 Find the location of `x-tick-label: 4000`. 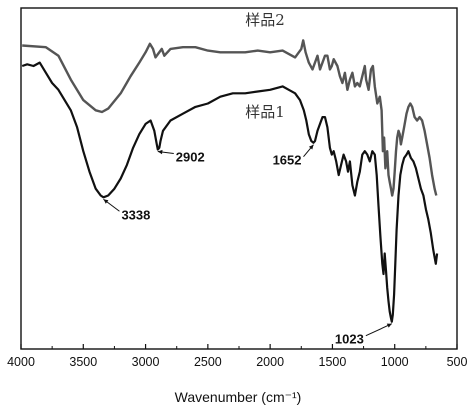

x-tick-label: 4000 is located at coordinates (21, 362).